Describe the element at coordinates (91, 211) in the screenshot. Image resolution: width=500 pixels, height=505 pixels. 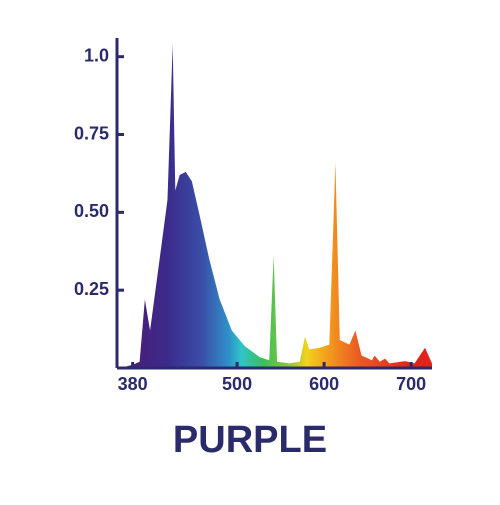
I see `y-tick-label: 0.50` at that location.